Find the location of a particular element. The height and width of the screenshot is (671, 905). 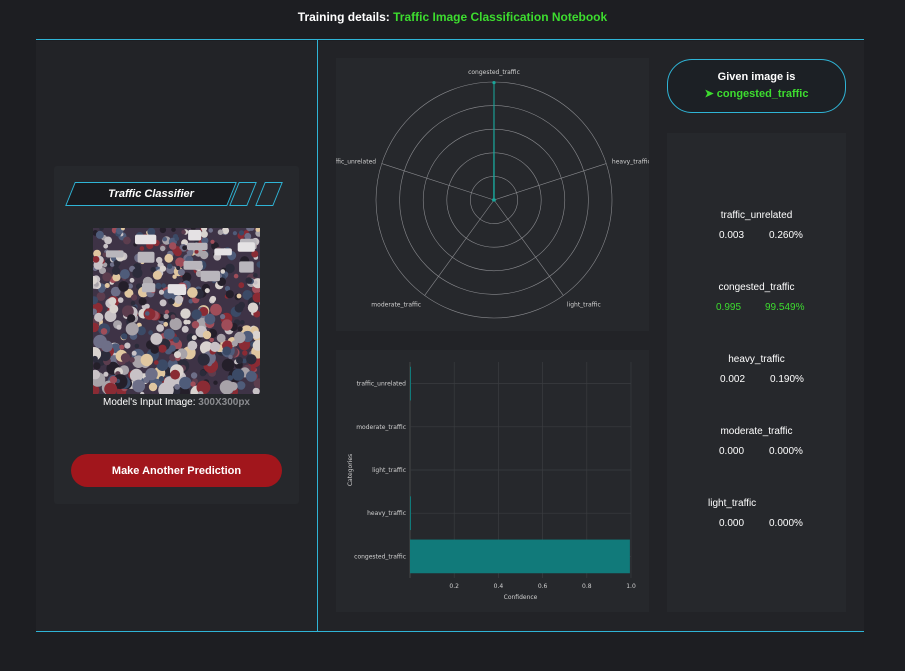

score-item: congested_traffic 0.995 99.549% is located at coordinates (756, 297).